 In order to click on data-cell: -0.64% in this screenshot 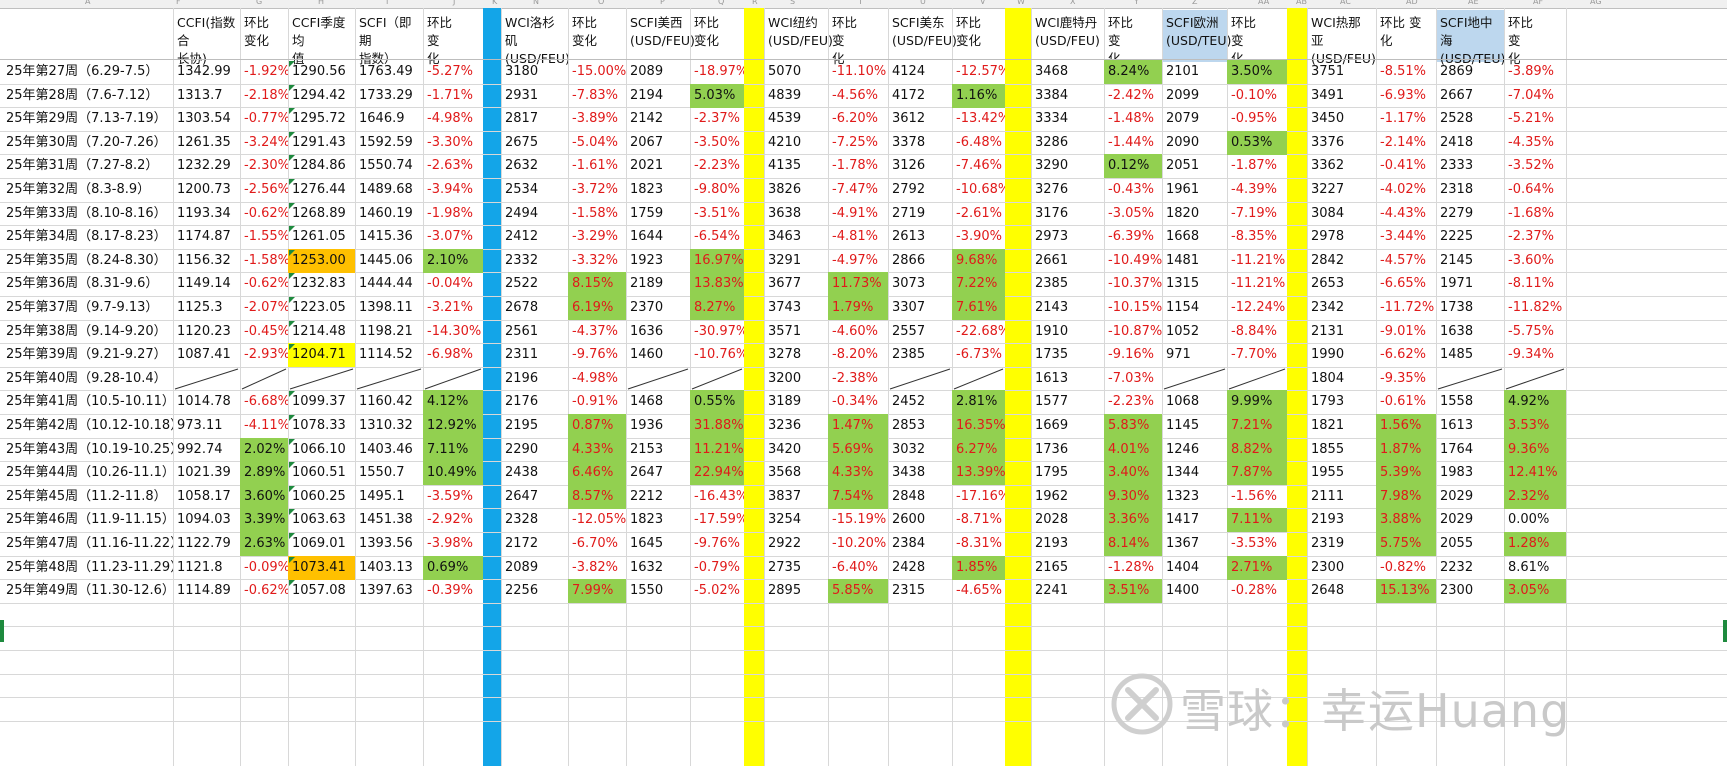, I will do `click(1531, 189)`.